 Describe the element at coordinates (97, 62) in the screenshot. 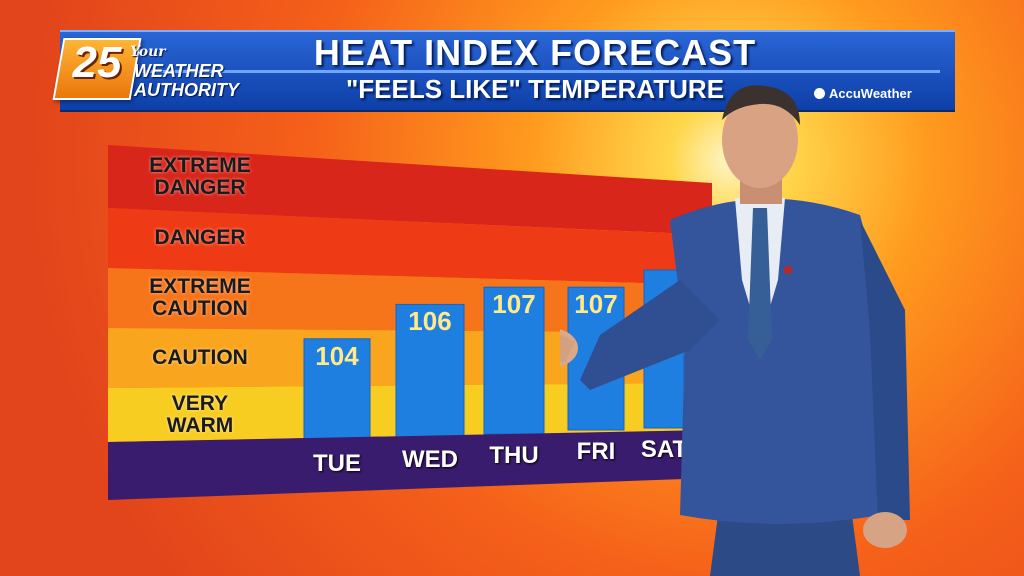

I see `station-logo-number: 25` at that location.